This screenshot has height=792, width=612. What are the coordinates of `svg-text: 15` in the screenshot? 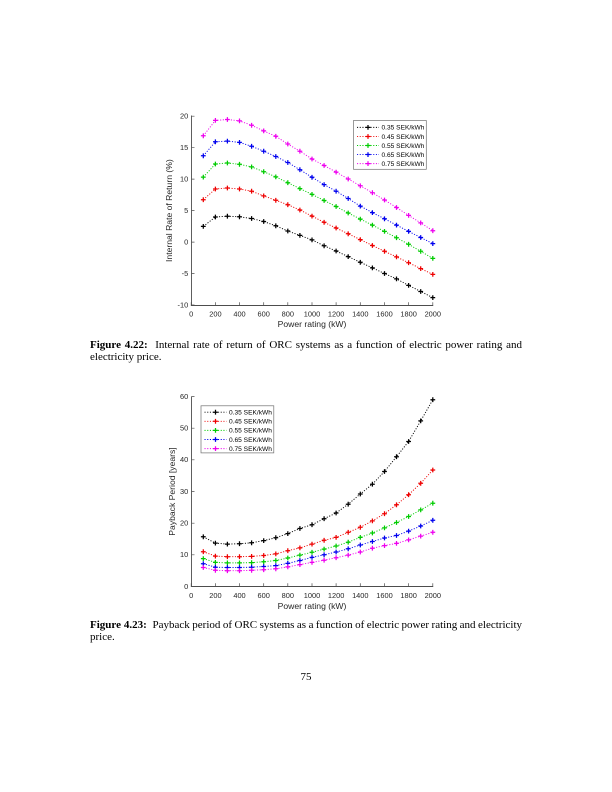 It's located at (184, 147).